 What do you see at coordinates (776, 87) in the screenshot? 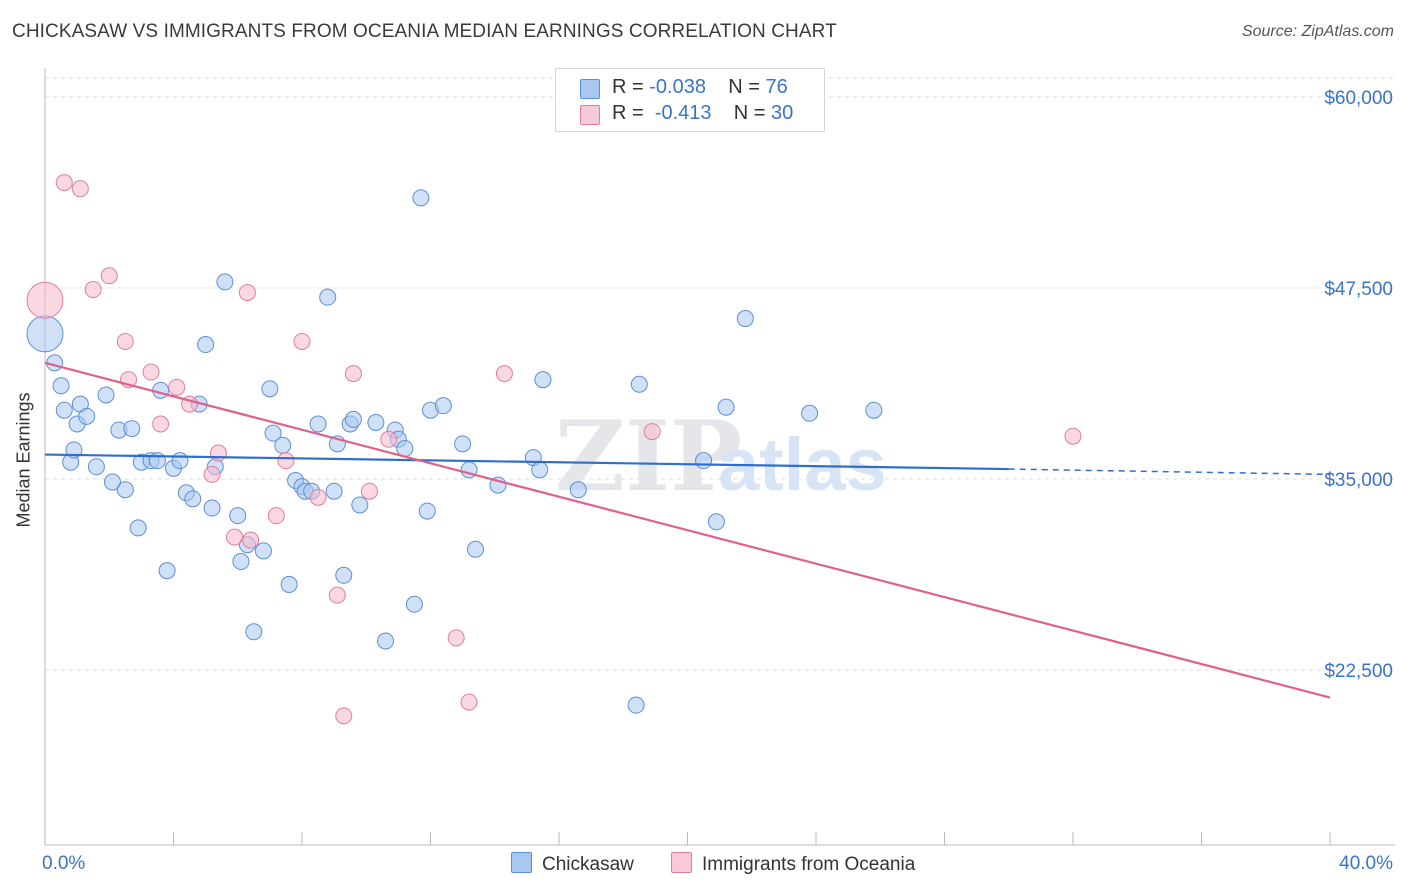
I see `legend-n-value: 76` at bounding box center [776, 87].